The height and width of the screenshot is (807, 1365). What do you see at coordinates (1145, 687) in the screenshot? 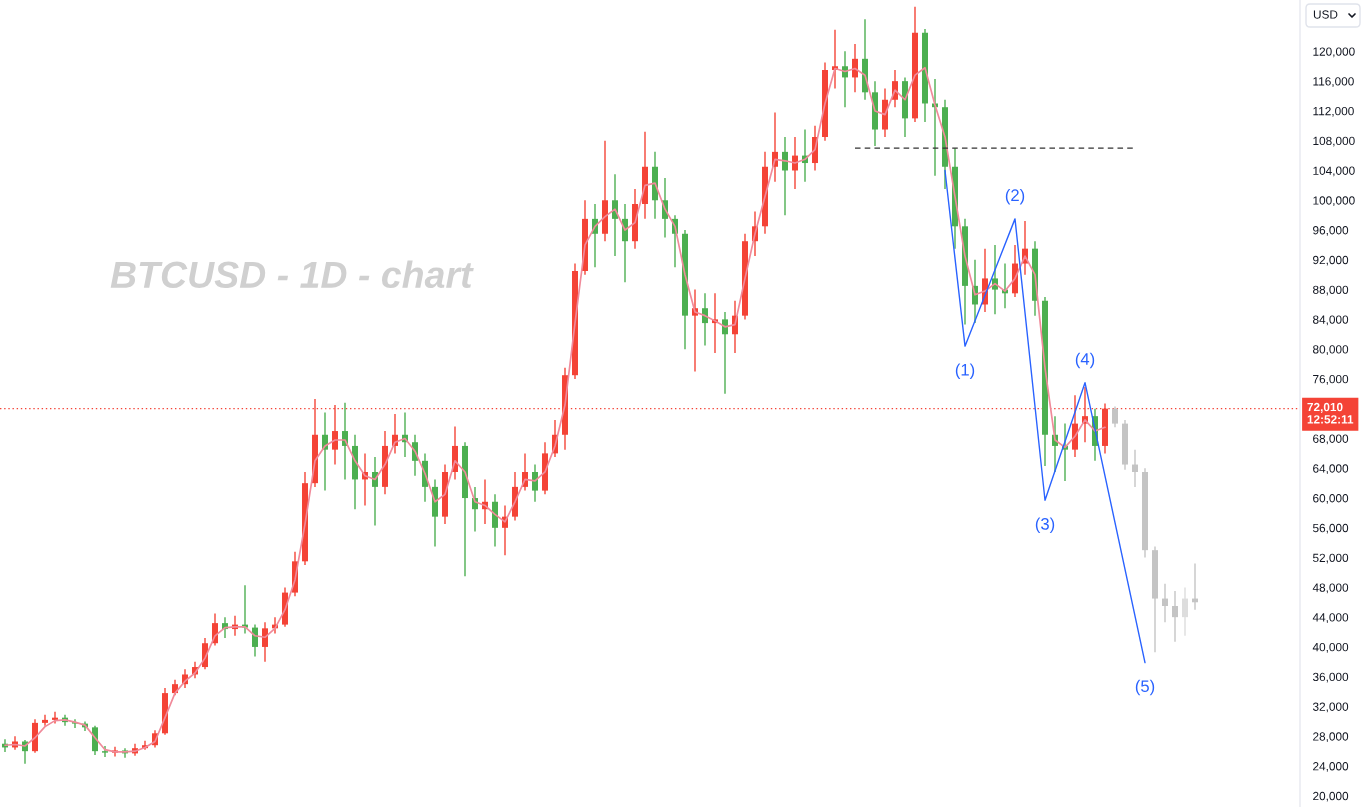
I see `annotation: (5)` at bounding box center [1145, 687].